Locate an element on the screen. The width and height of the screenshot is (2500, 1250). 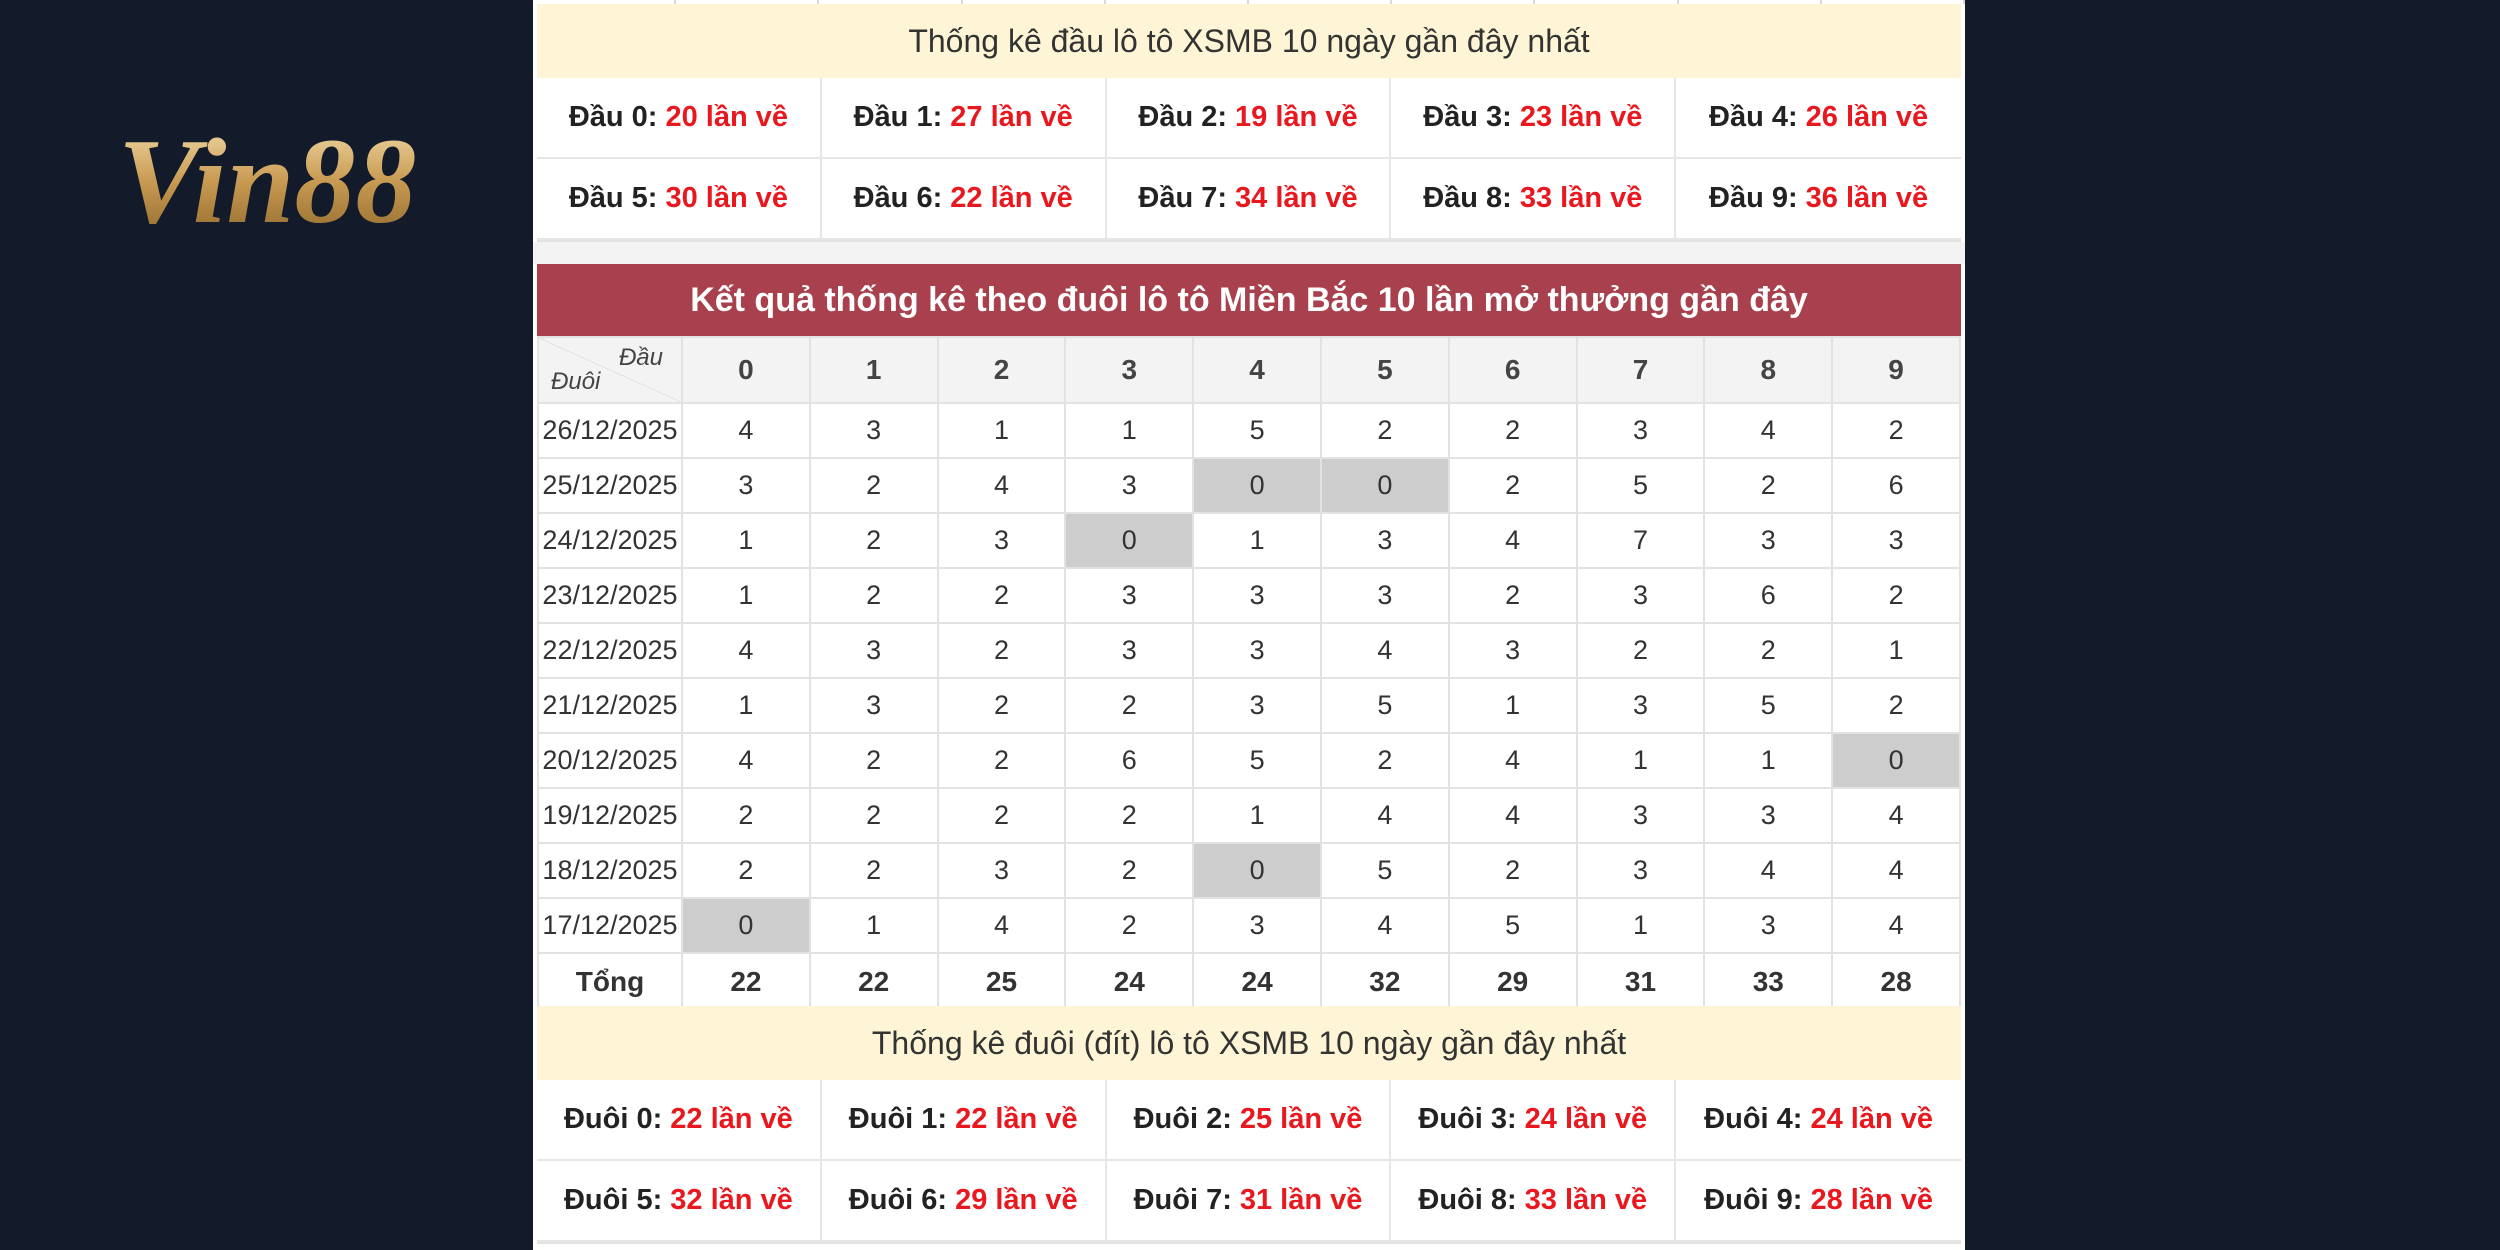
tail-stat-count: 22 lần về is located at coordinates (731, 1119).